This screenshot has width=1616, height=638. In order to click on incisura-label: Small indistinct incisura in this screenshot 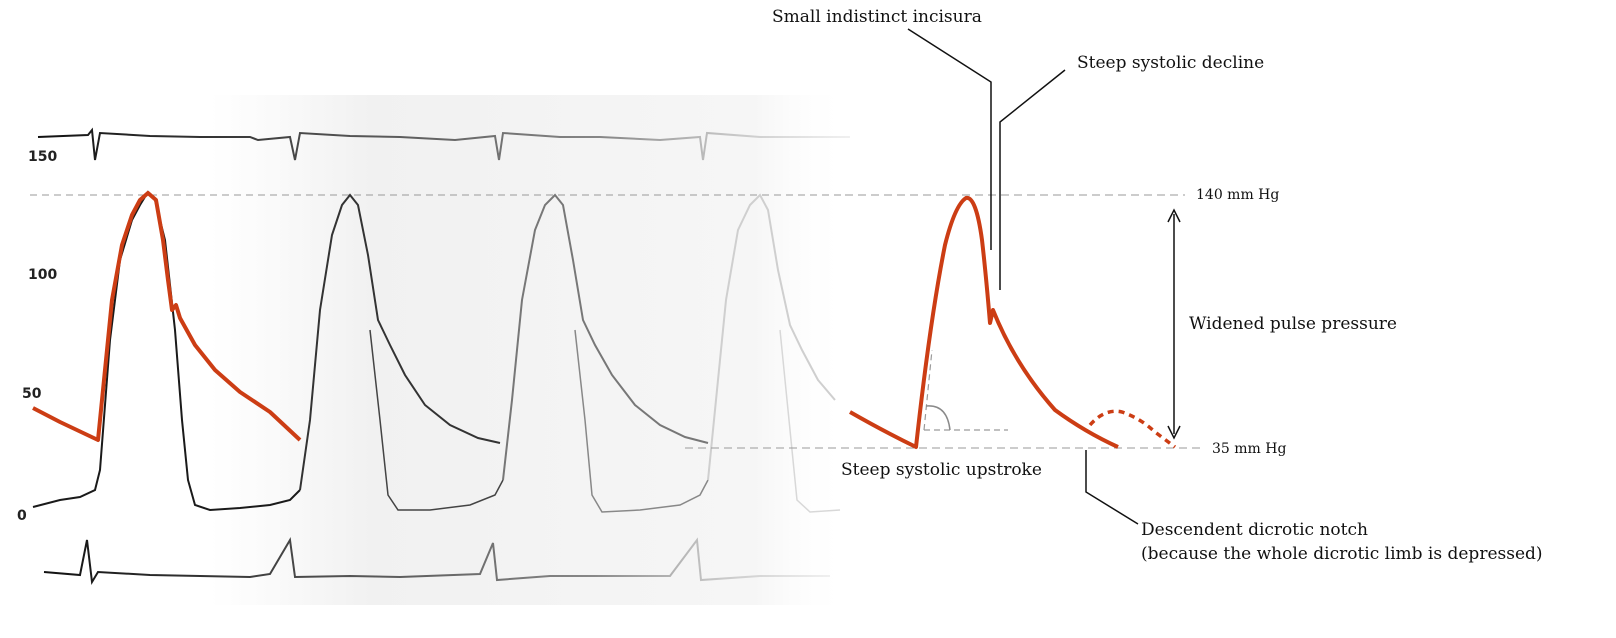, I will do `click(877, 17)`.